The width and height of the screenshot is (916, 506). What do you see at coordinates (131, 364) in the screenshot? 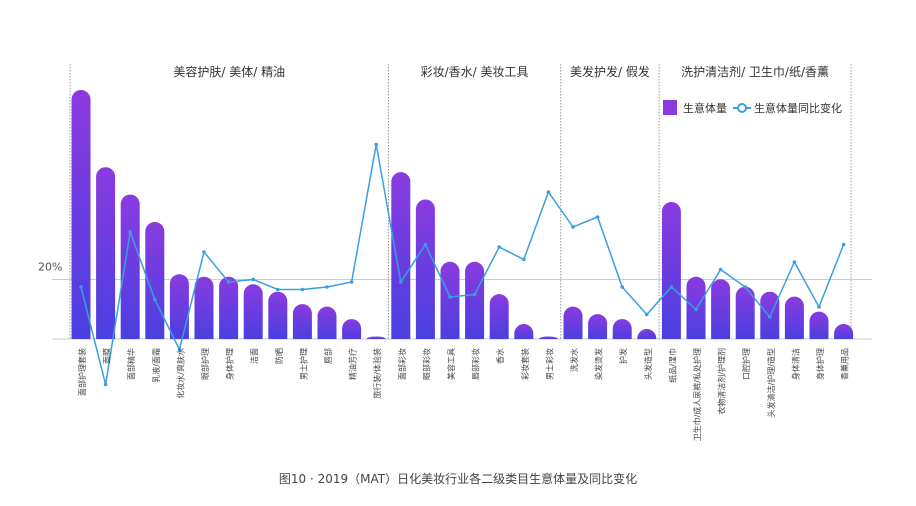
I see `x-tick-label: 面部精华` at bounding box center [131, 364].